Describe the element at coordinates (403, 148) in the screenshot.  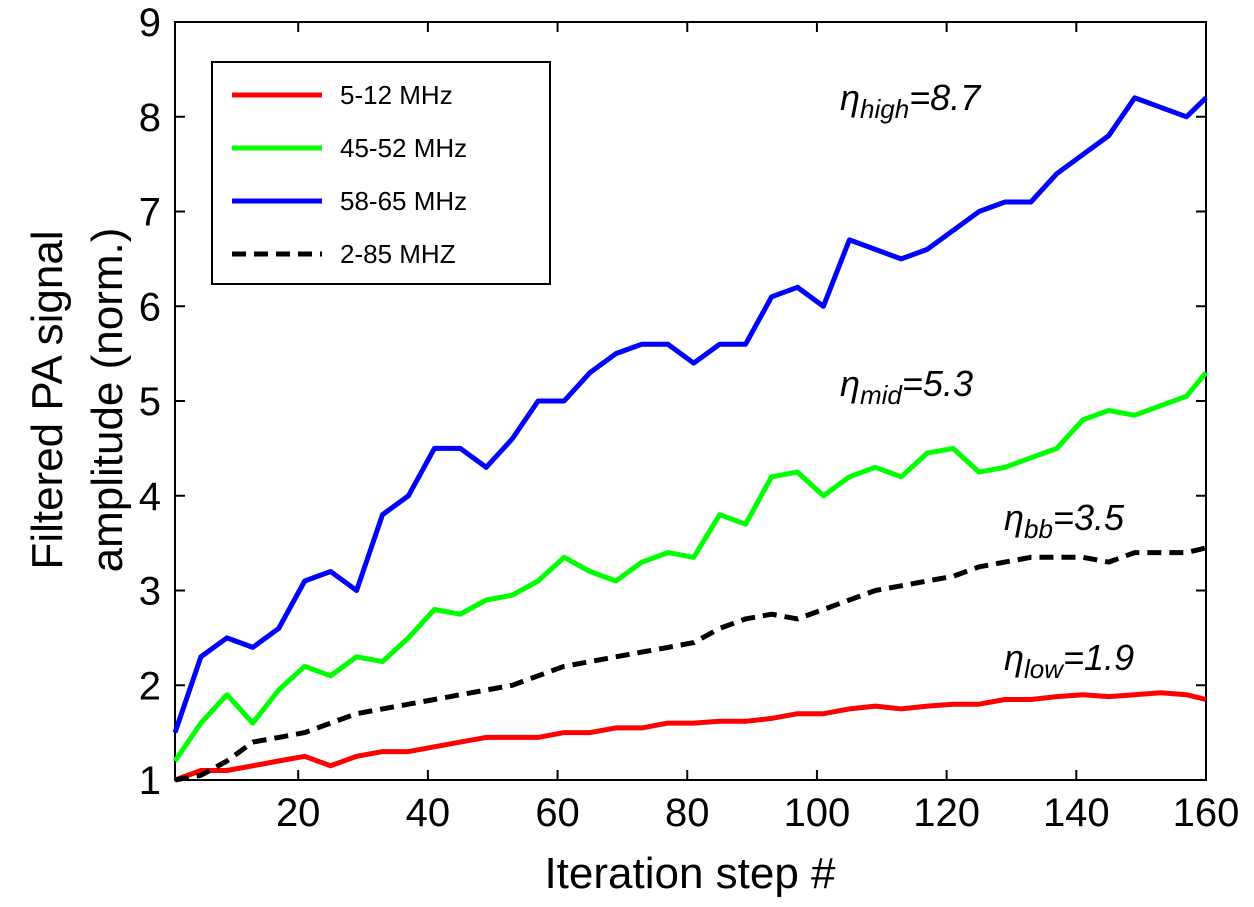
I see `legend-label-45-52: 45-52 MHz` at that location.